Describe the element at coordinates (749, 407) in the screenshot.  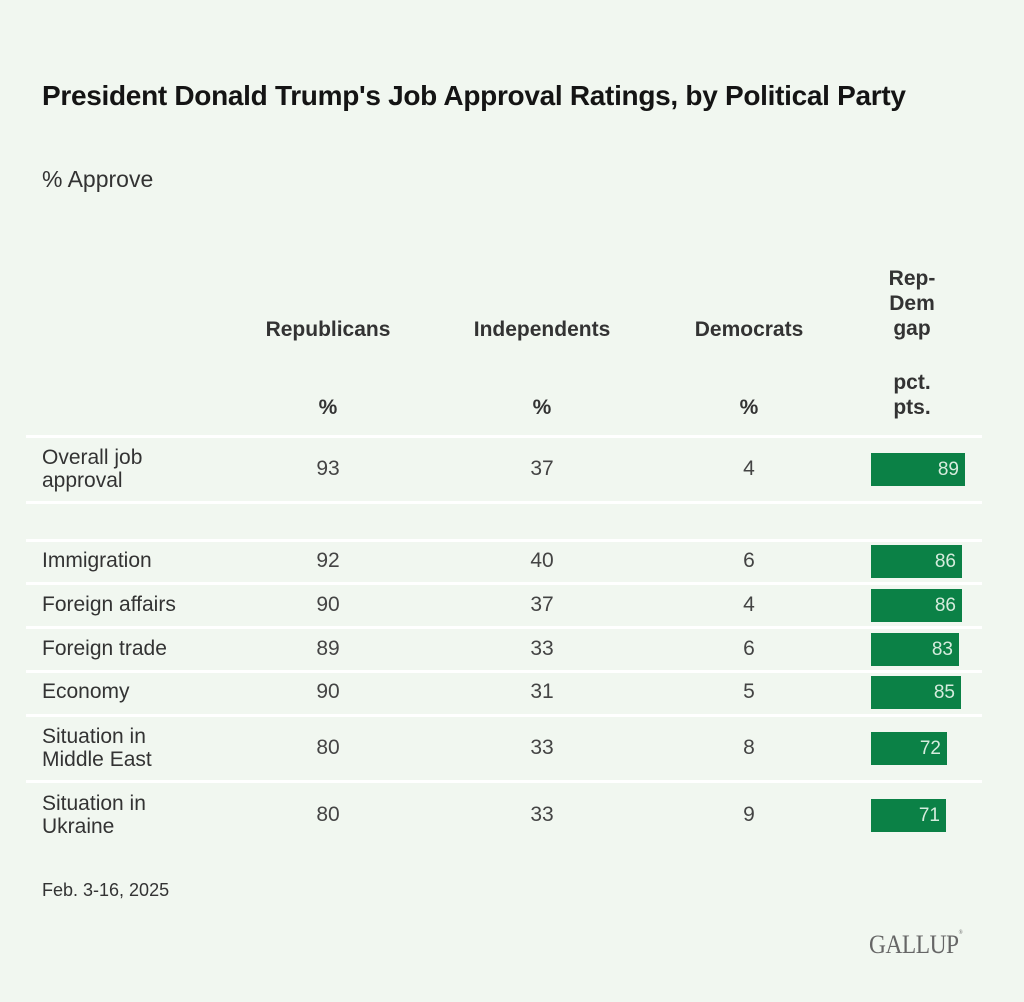
I see `unit-democrats: %` at that location.